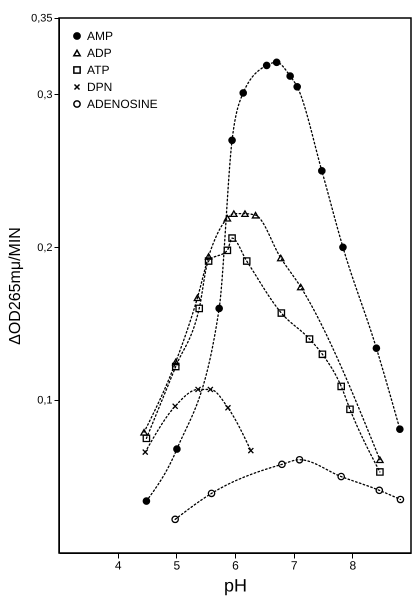 Image resolution: width=417 pixels, height=611 pixels. I want to click on legend-label: DPN, so click(99, 87).